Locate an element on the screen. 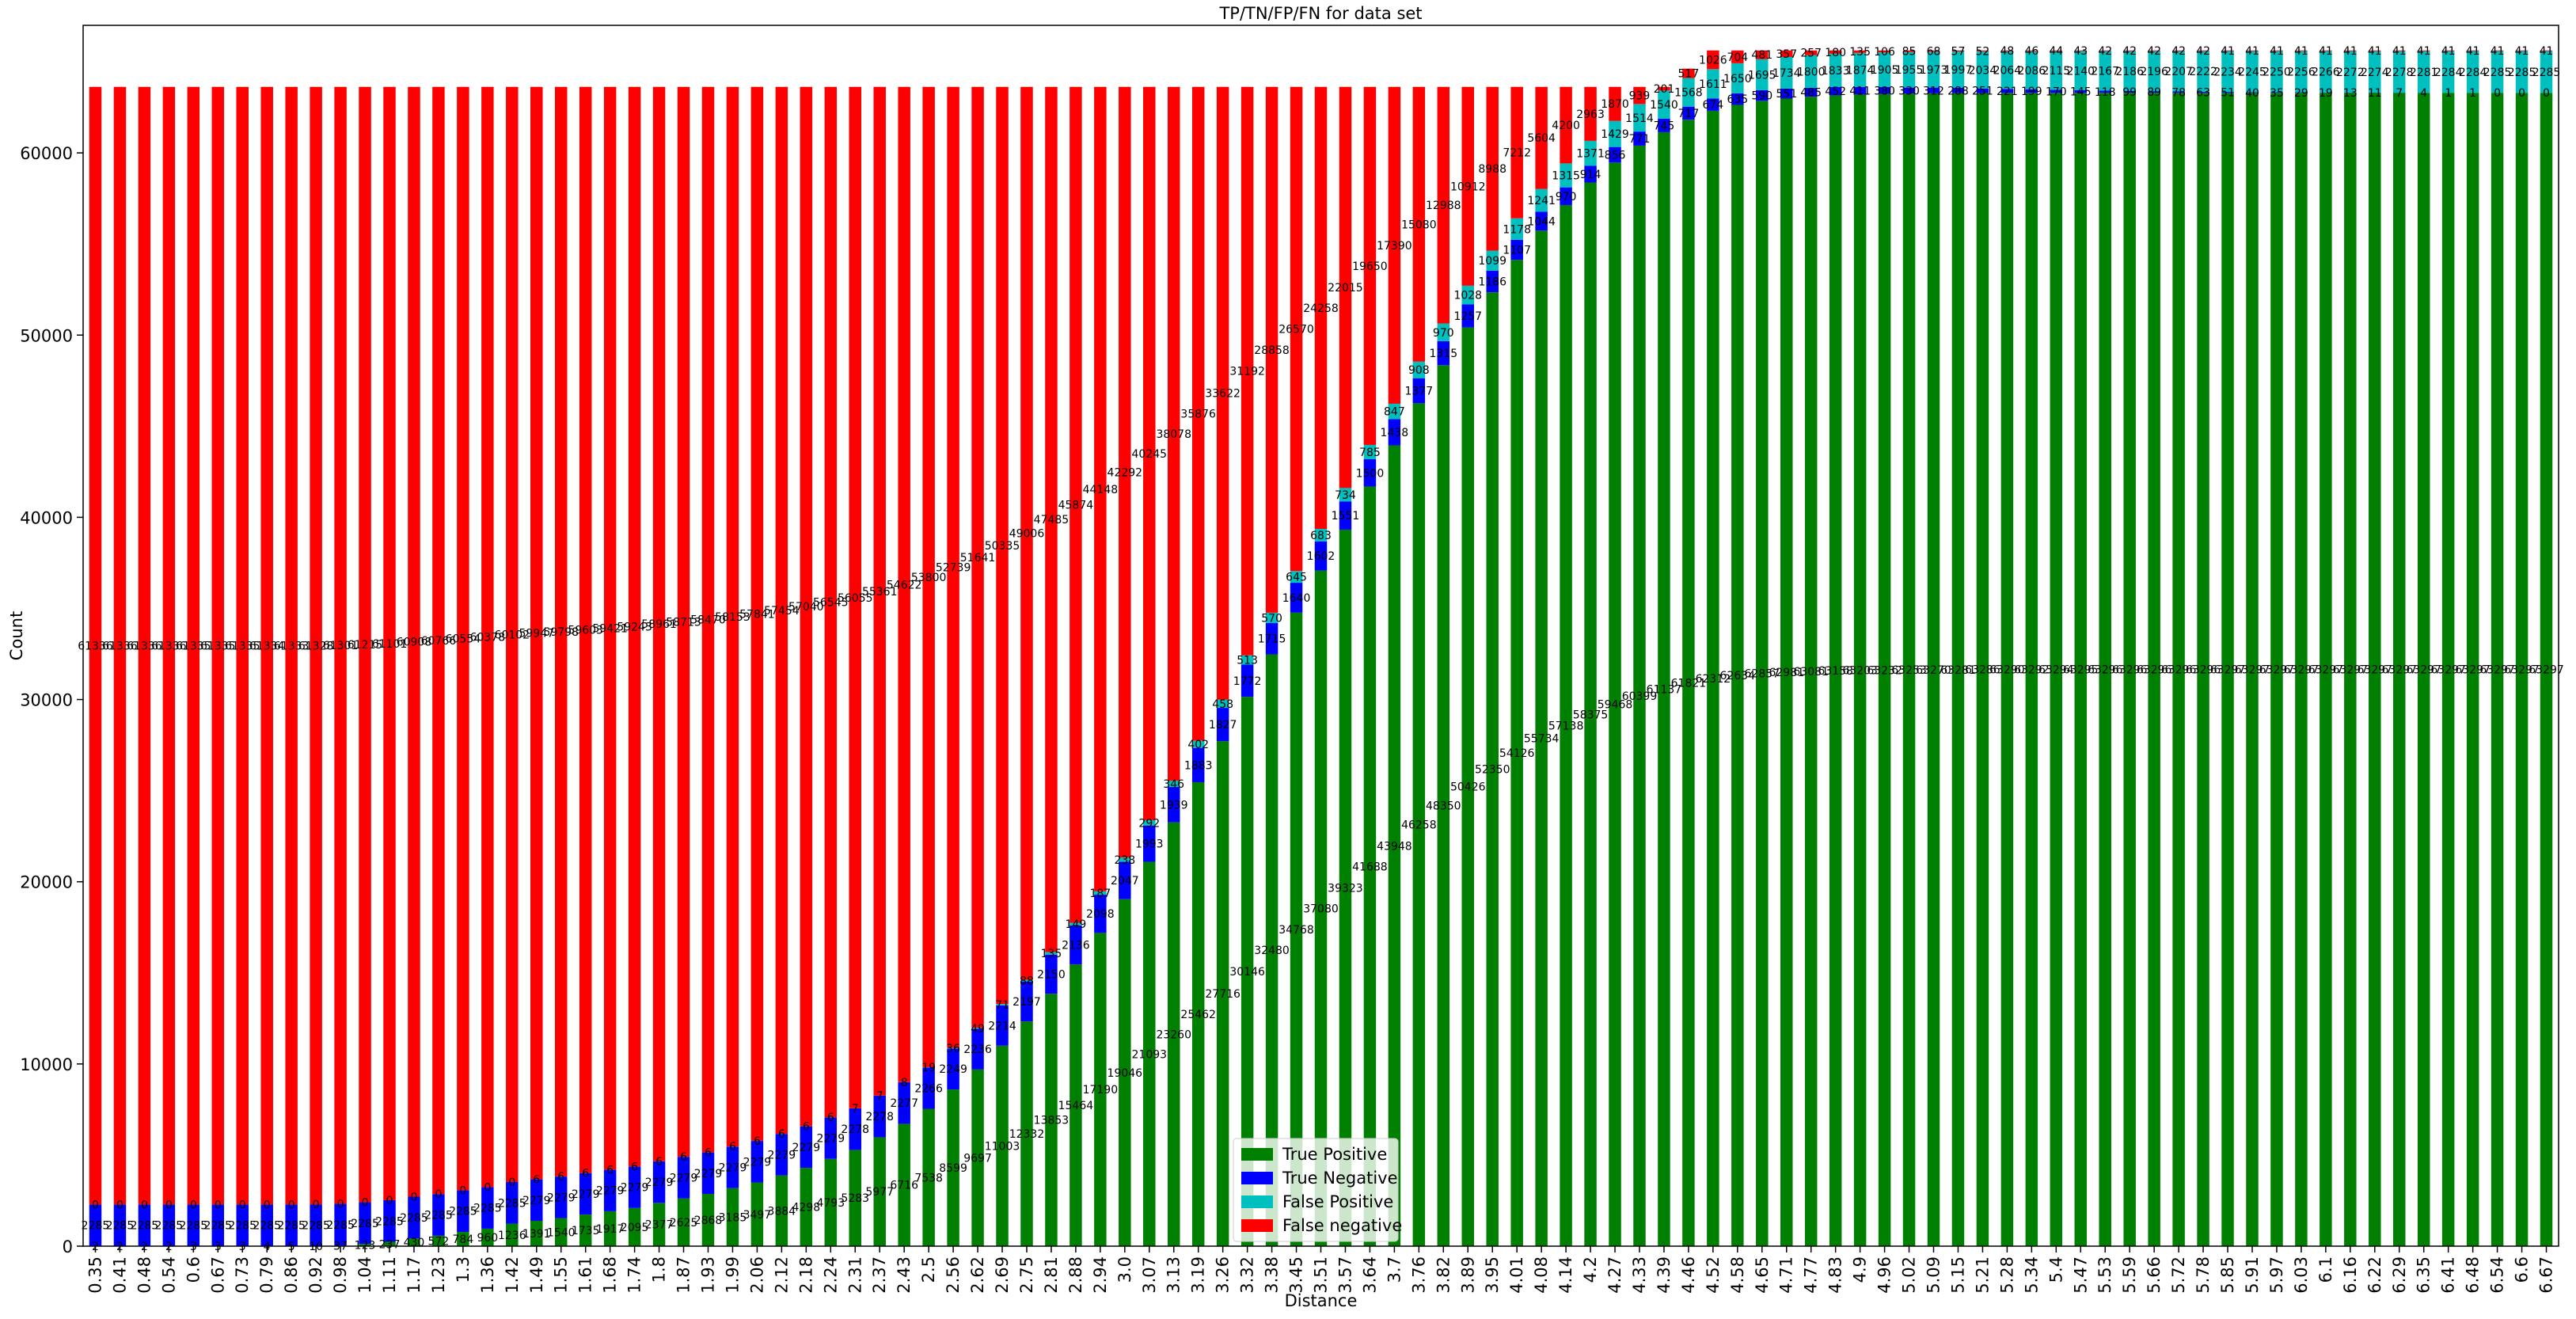 Image resolution: width=2576 pixels, height=1319 pixels. x-tick-label: 0.98 is located at coordinates (340, 1275).